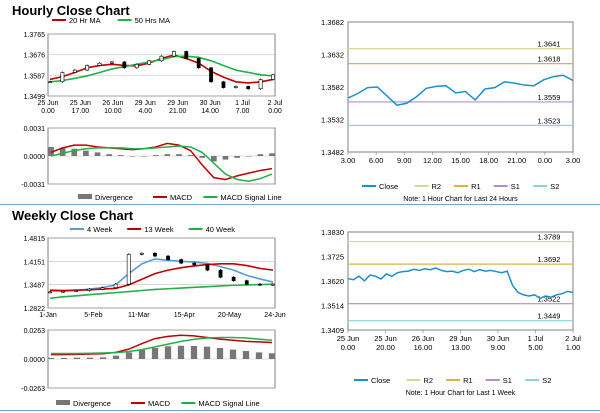 This screenshot has height=413, width=600. Describe the element at coordinates (423, 347) in the screenshot. I see `x-tick-label: 16.00` at that location.